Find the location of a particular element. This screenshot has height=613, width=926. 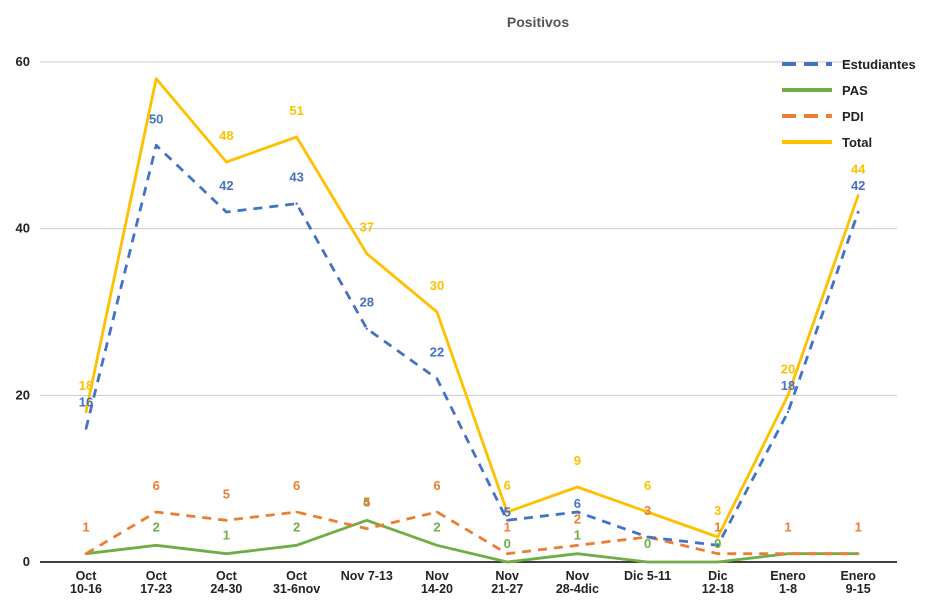

data-label: 51 is located at coordinates (296, 110).